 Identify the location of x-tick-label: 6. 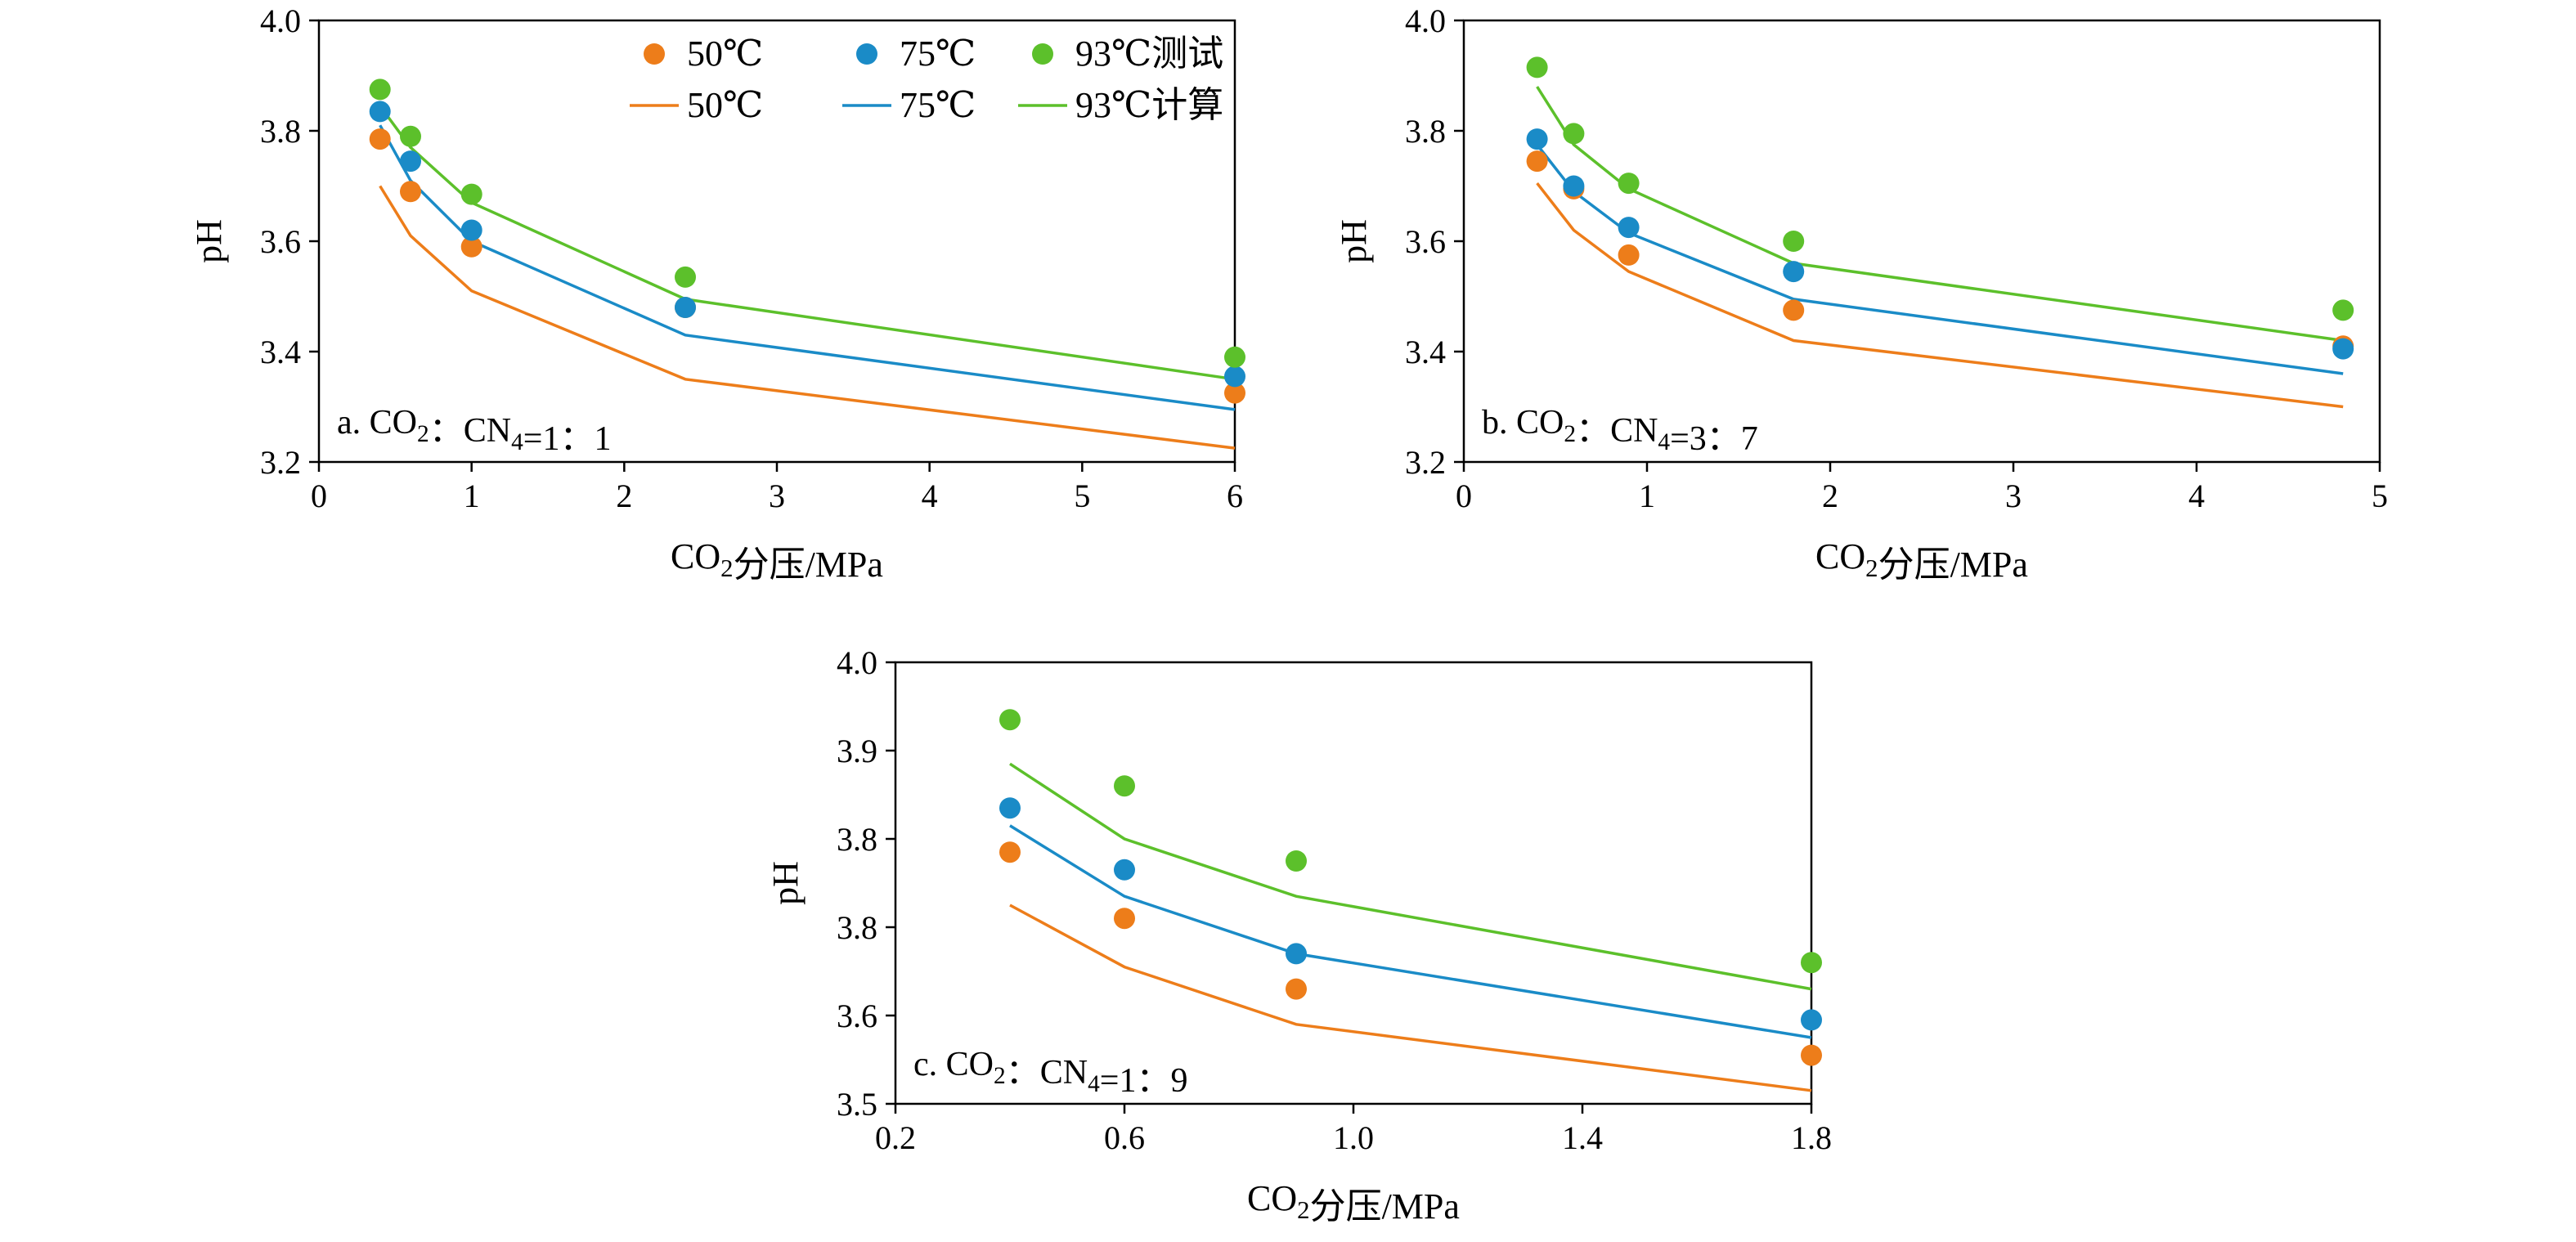
(1235, 496).